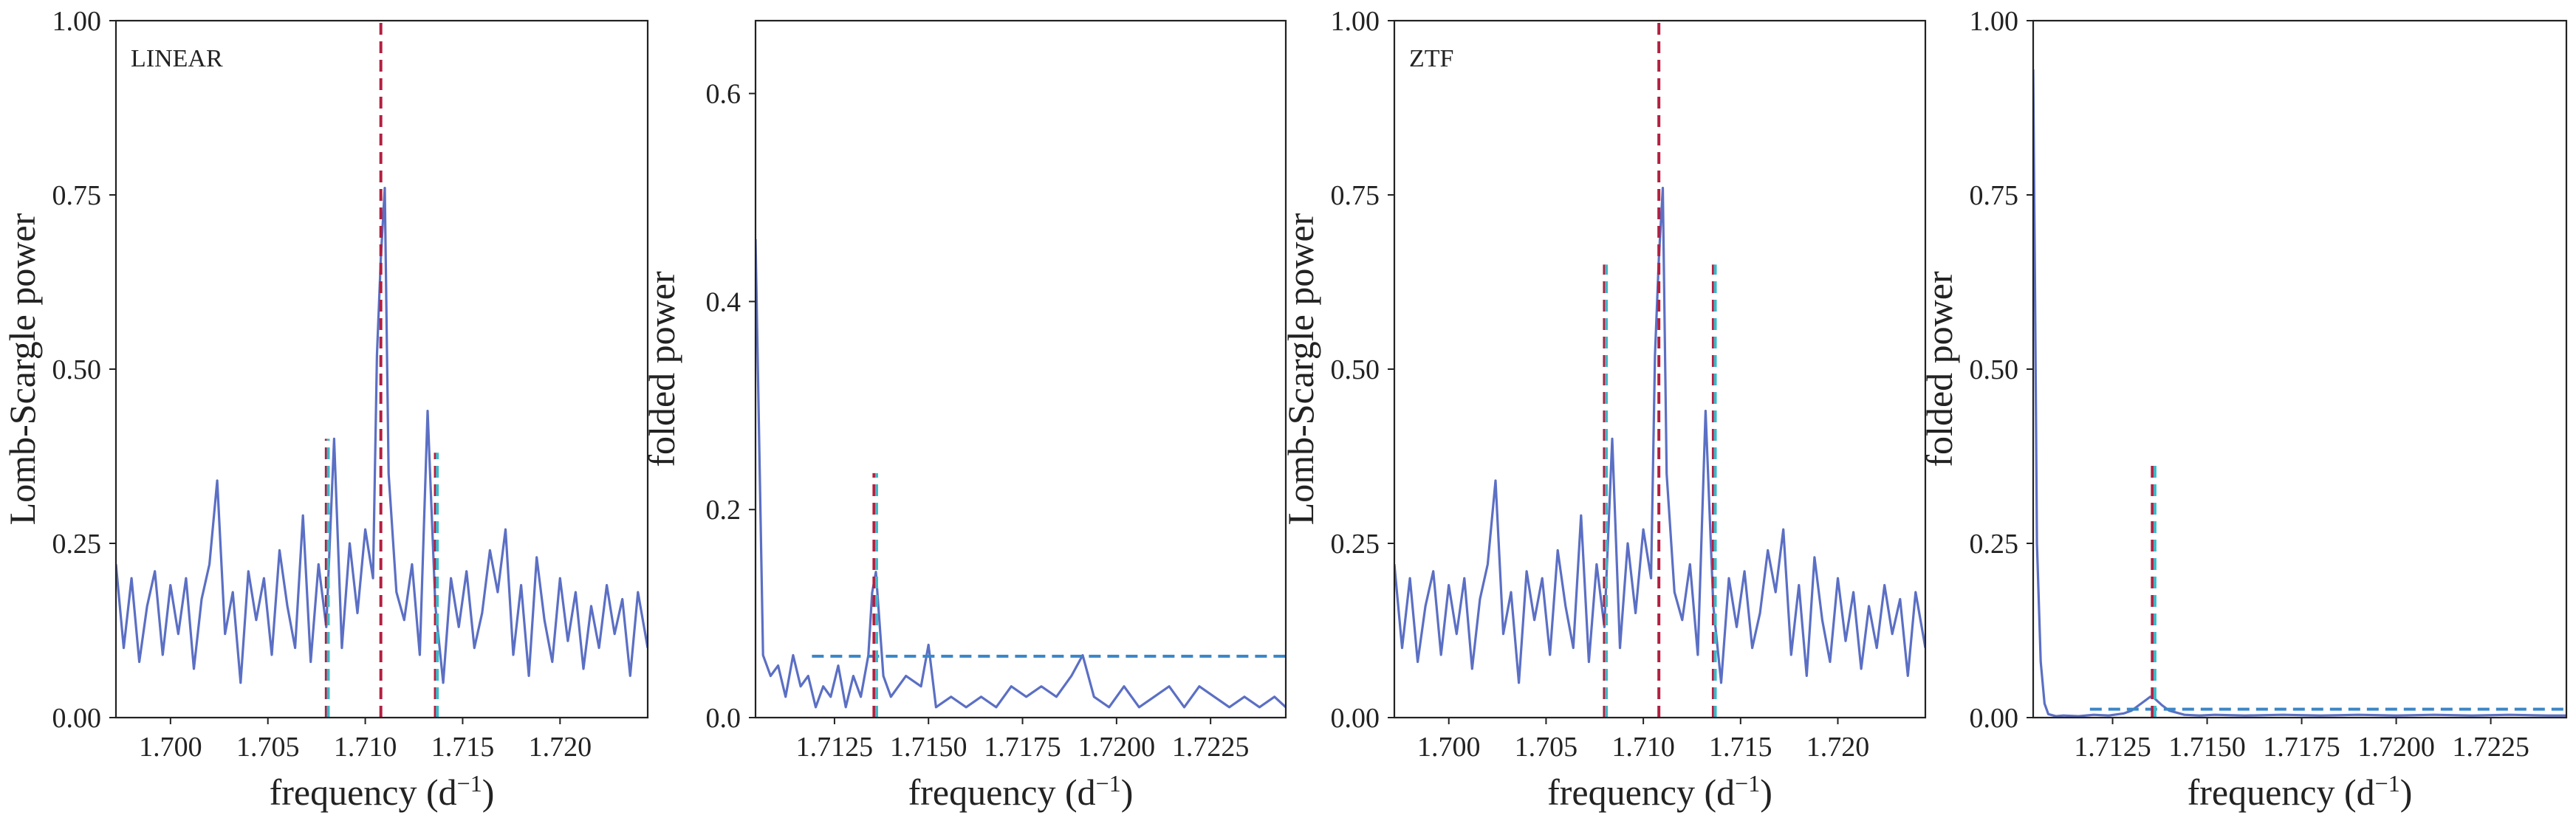 Image resolution: width=2576 pixels, height=818 pixels. Describe the element at coordinates (723, 301) in the screenshot. I see `y-tick-label: 0.4` at that location.